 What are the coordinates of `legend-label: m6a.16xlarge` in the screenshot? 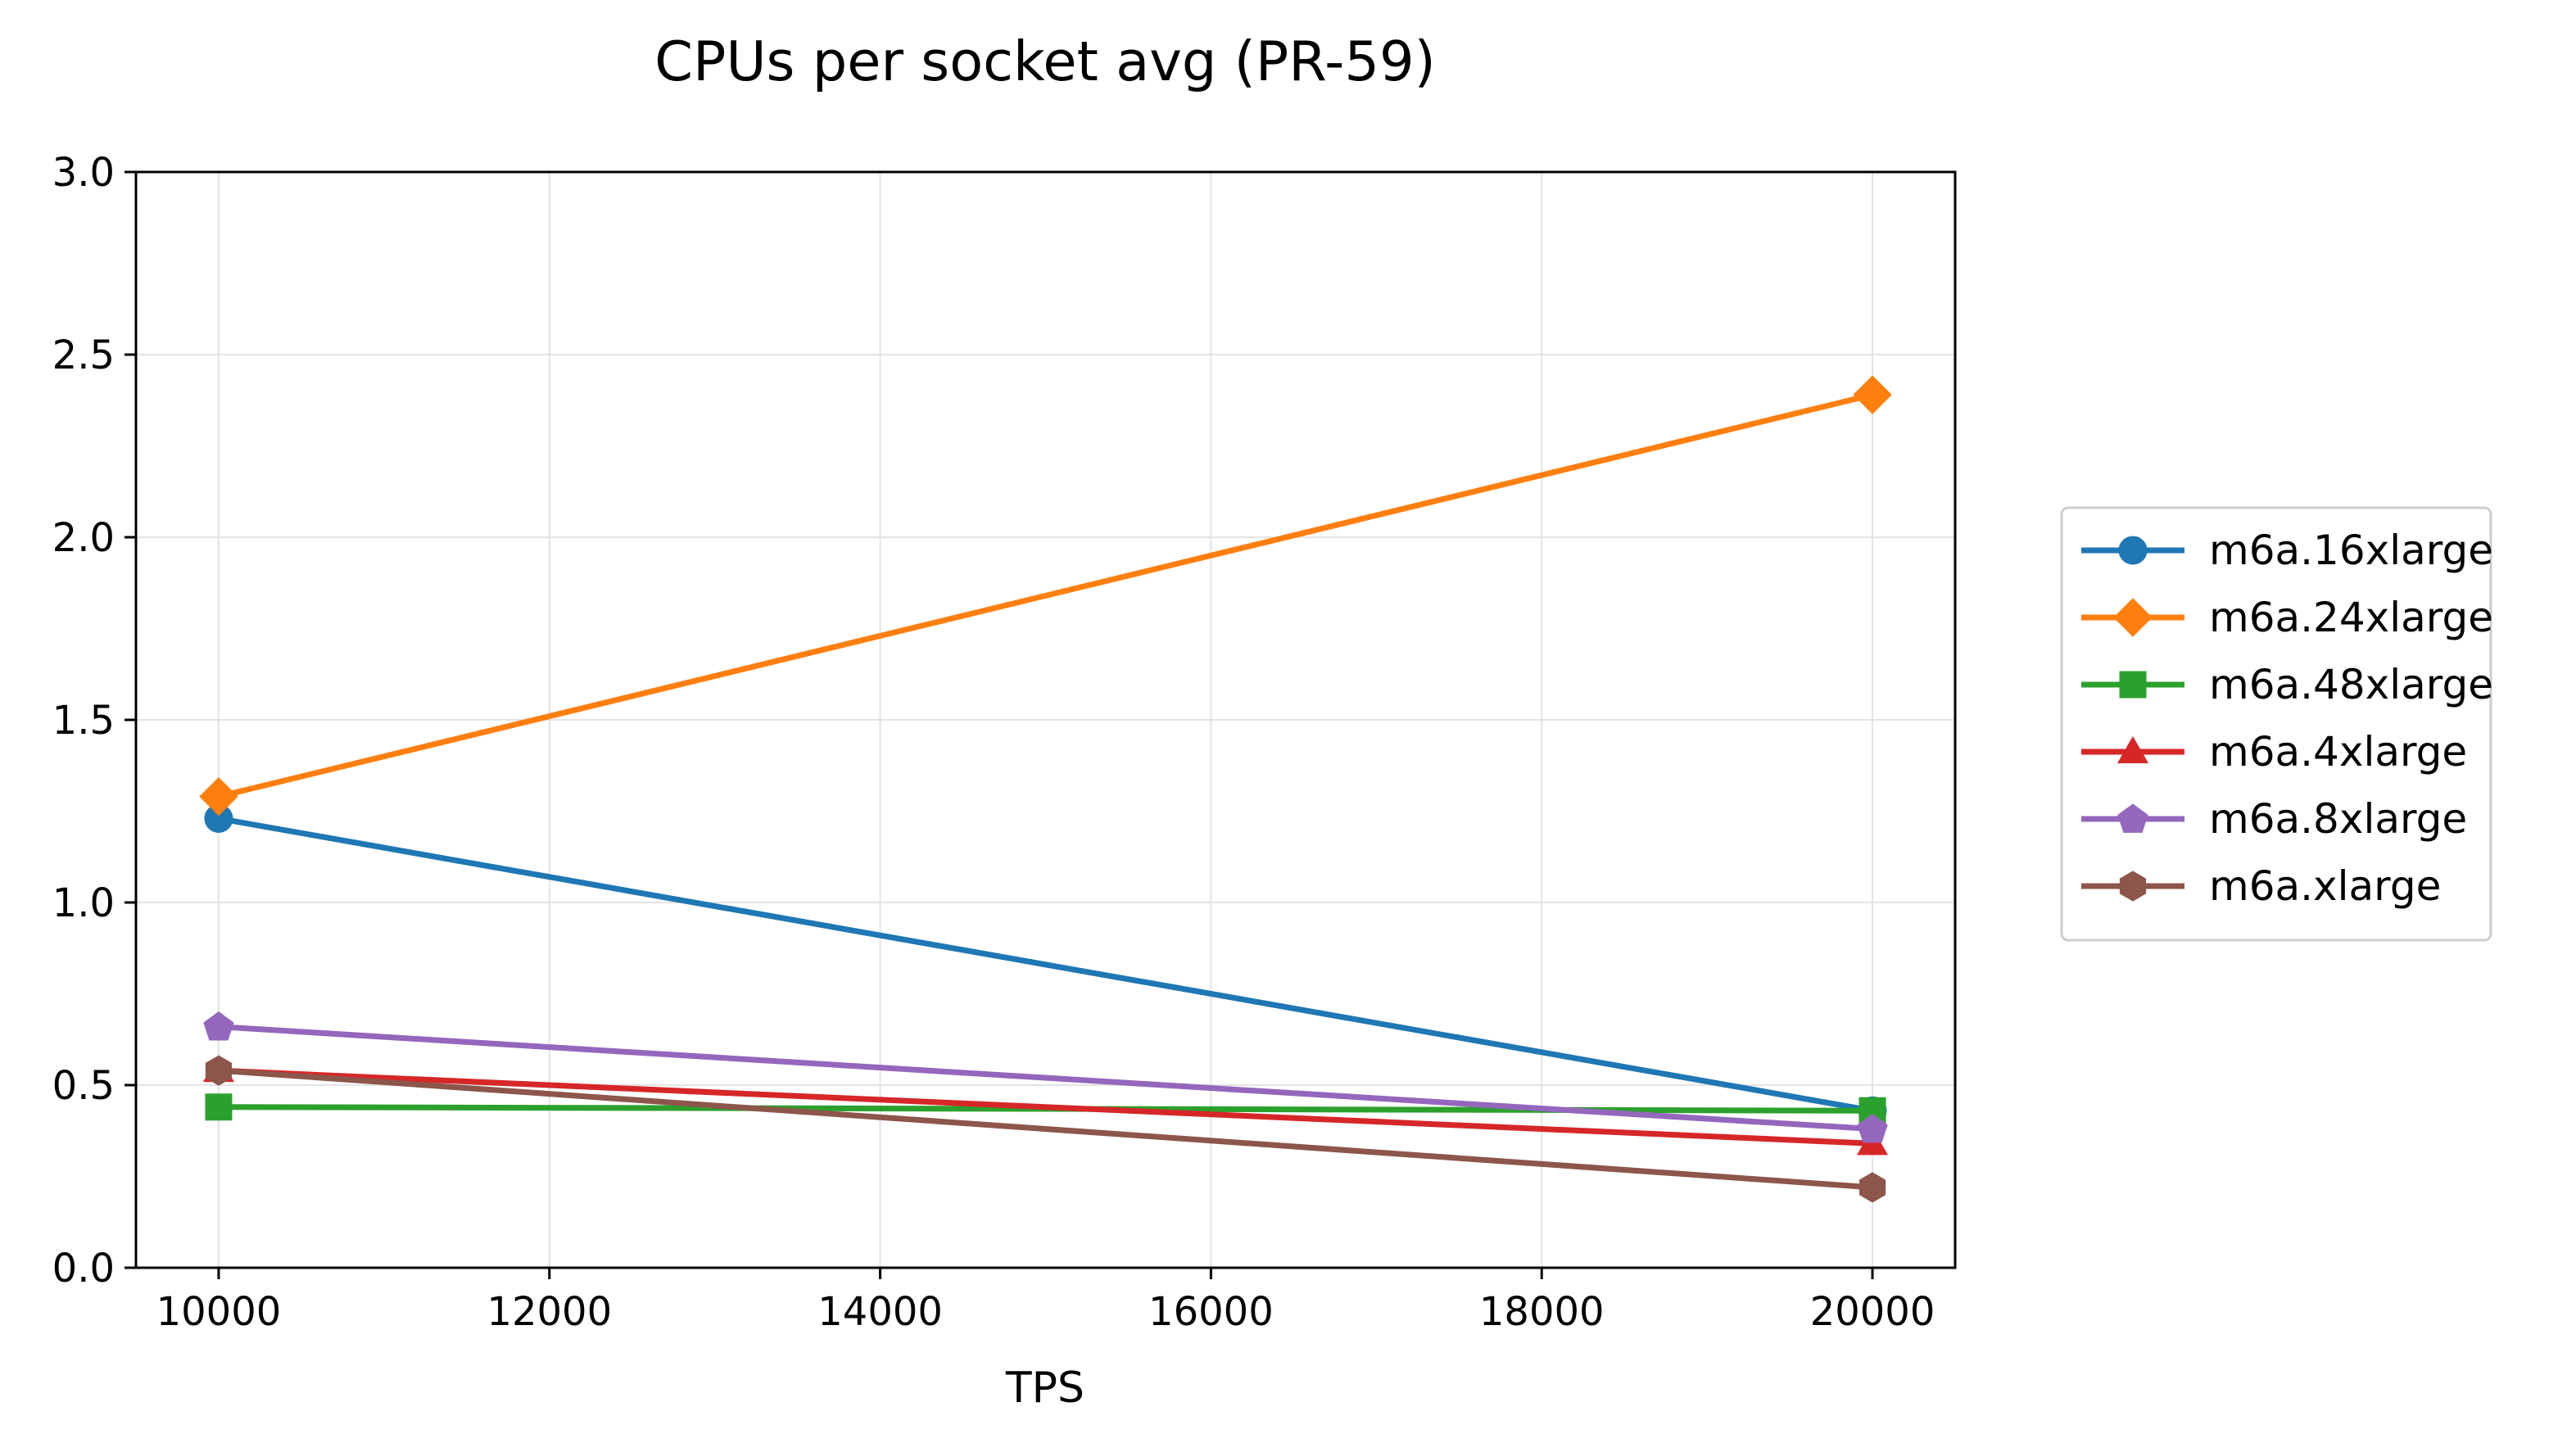 It's located at (2351, 550).